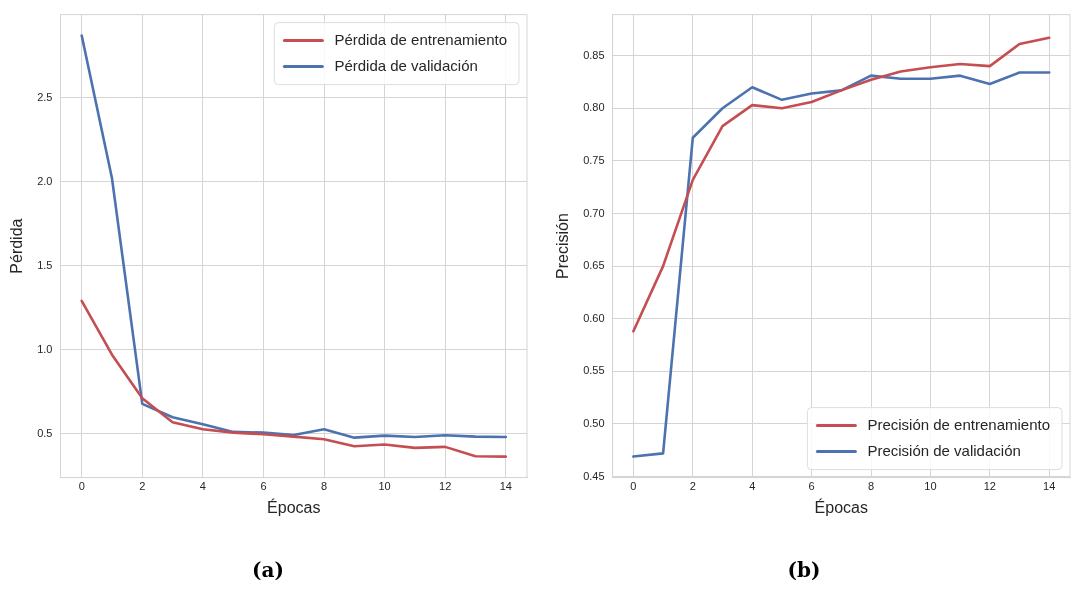  I want to click on text: (b), so click(804, 570).